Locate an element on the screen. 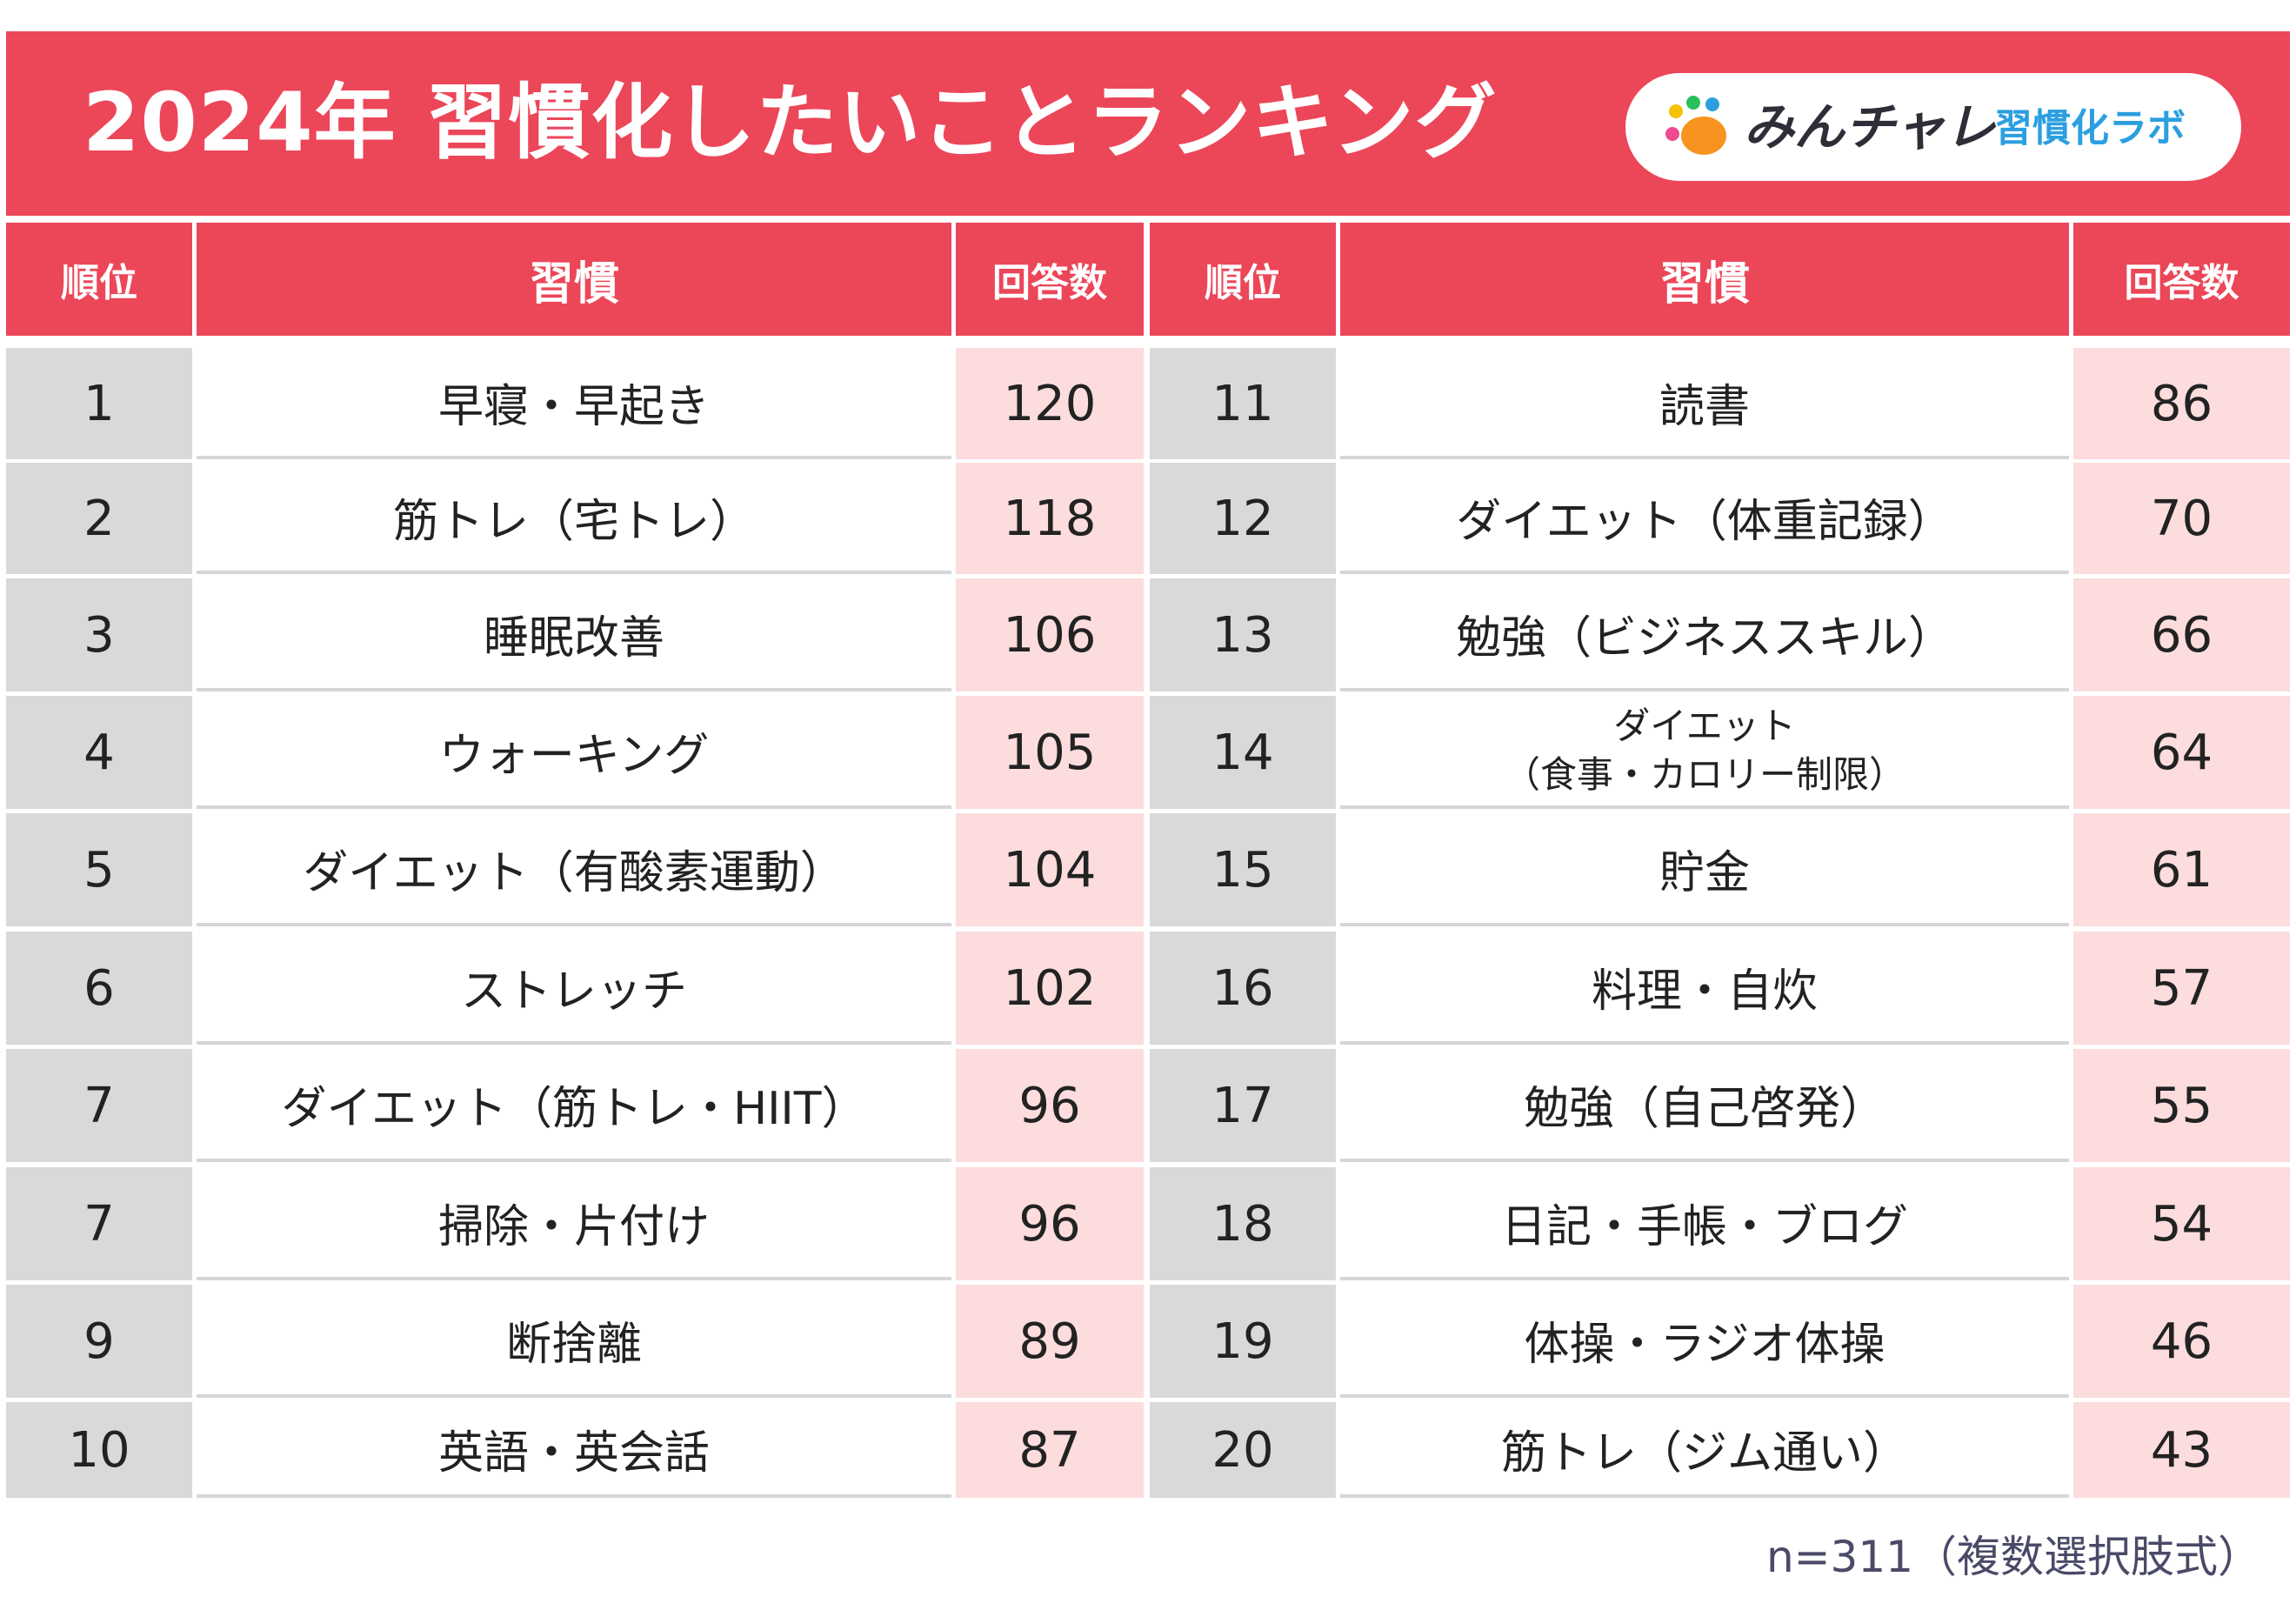 The height and width of the screenshot is (1610, 2296). habit-cell: 睡眠改善 is located at coordinates (574, 634).